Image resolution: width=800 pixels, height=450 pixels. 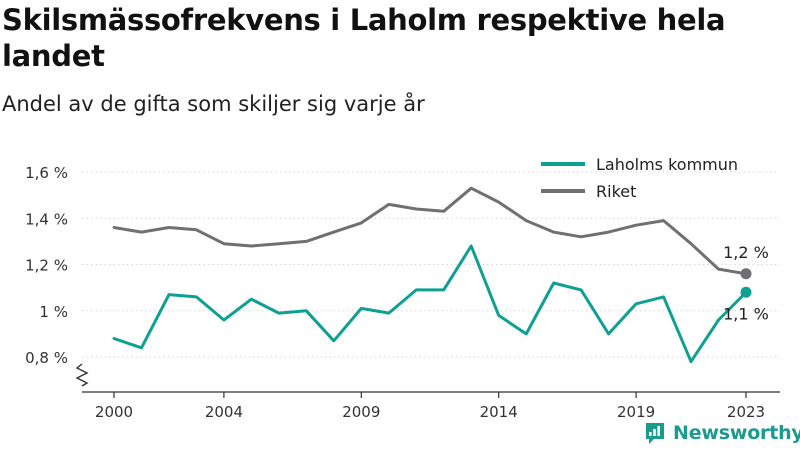 What do you see at coordinates (636, 412) in the screenshot?
I see `x-tick-label: 2019` at bounding box center [636, 412].